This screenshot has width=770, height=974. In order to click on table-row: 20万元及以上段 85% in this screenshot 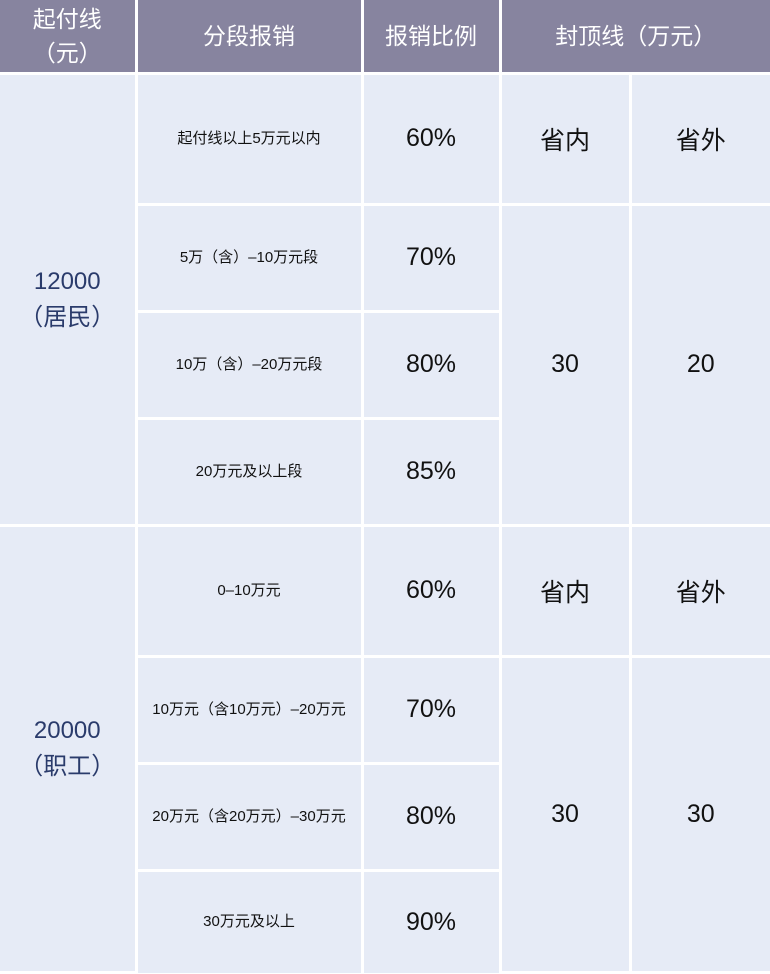, I will do `click(385, 472)`.